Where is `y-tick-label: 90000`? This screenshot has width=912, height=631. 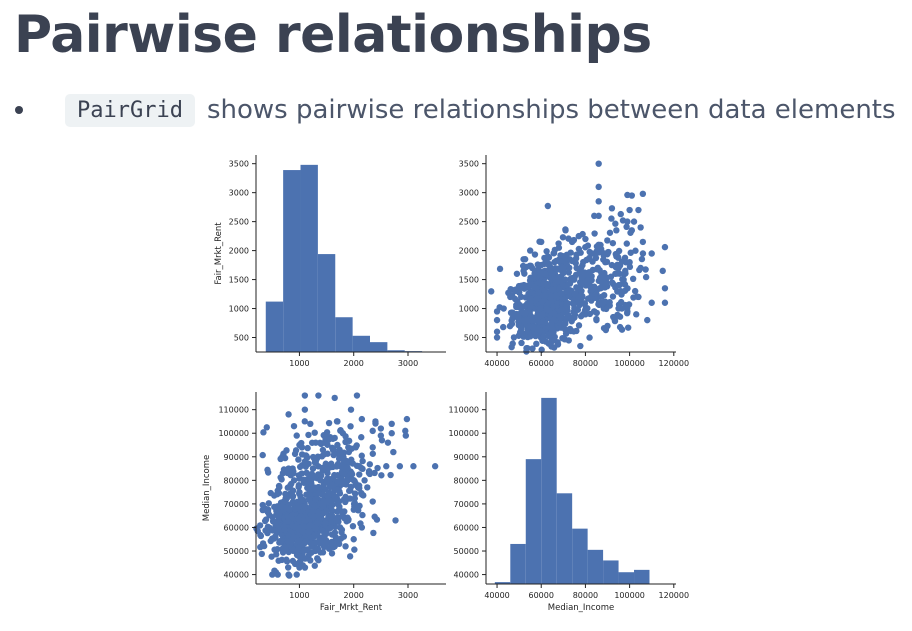 y-tick-label: 90000 is located at coordinates (236, 457).